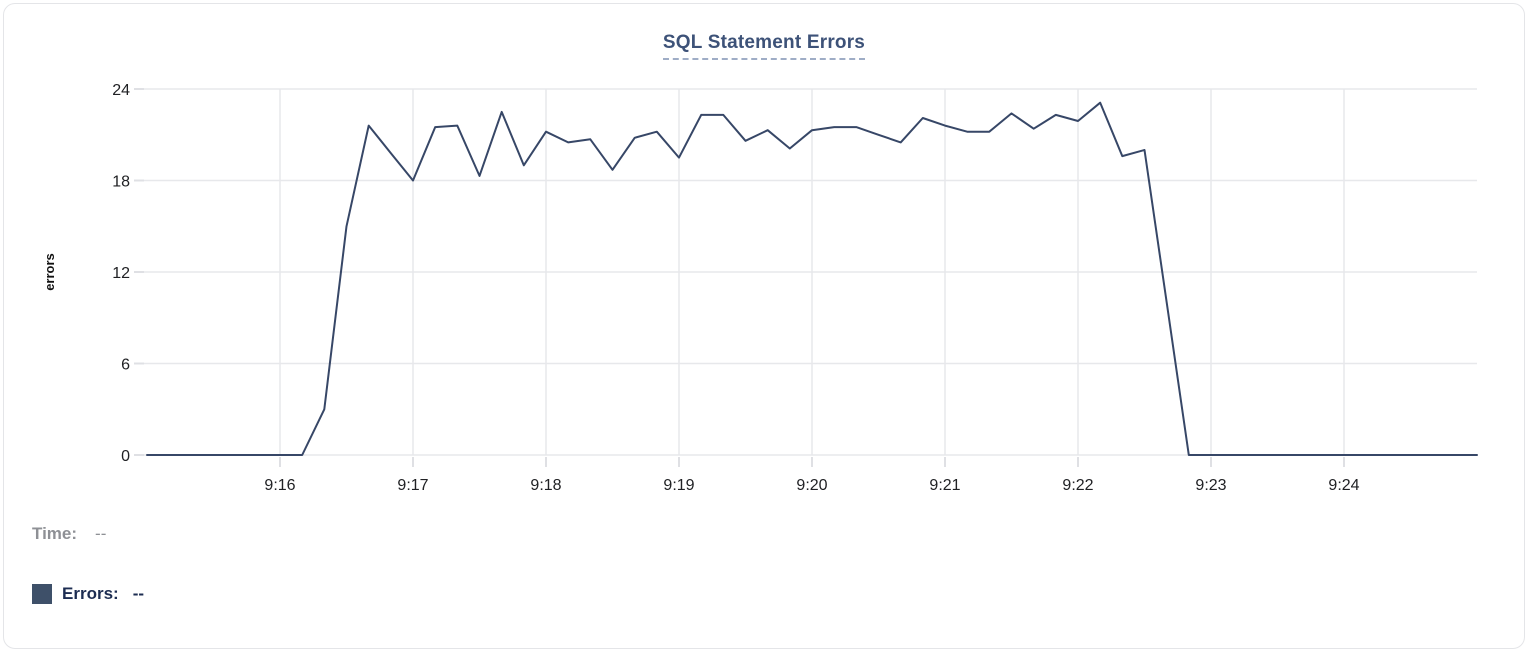 This screenshot has width=1528, height=652. Describe the element at coordinates (49, 272) in the screenshot. I see `y-axis-title: errors` at that location.